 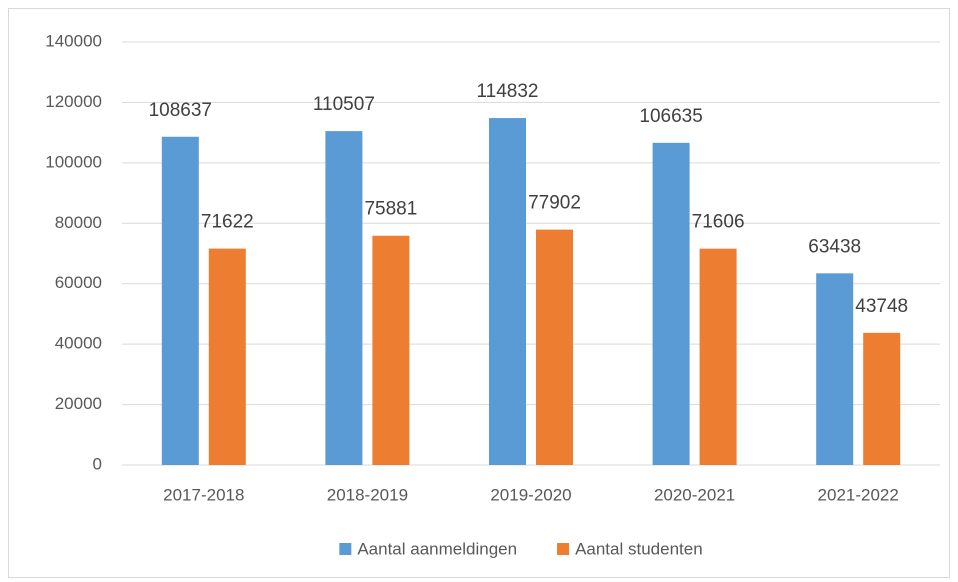 I want to click on x-tick-label: 2021-2022, so click(x=858, y=494).